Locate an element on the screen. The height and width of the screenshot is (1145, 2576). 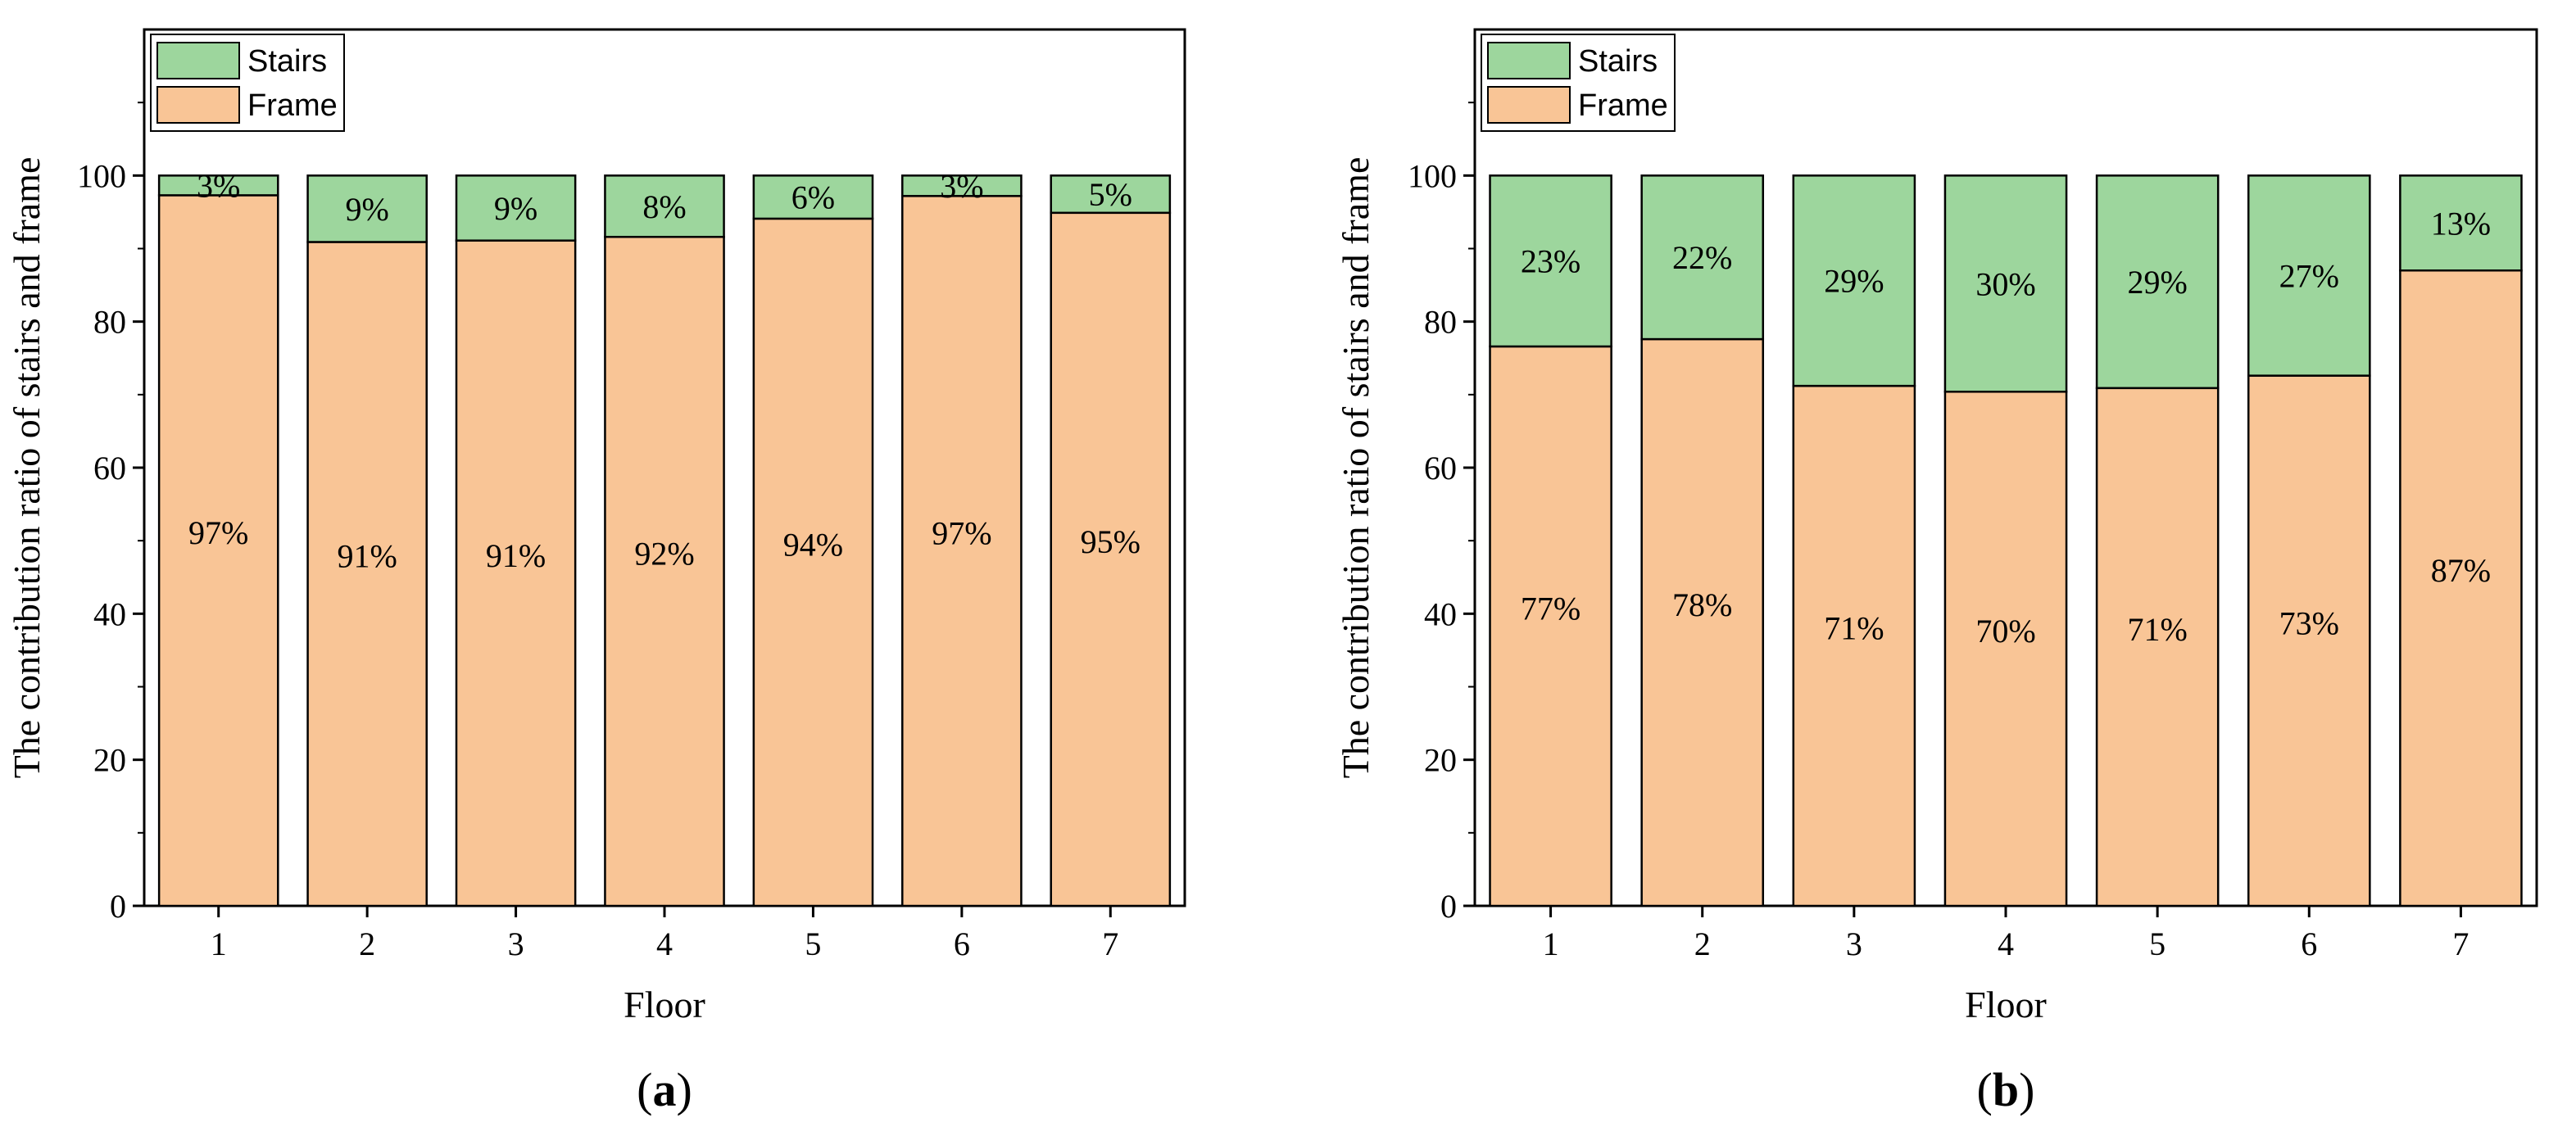
y-tick-label: 0 is located at coordinates (118, 906).